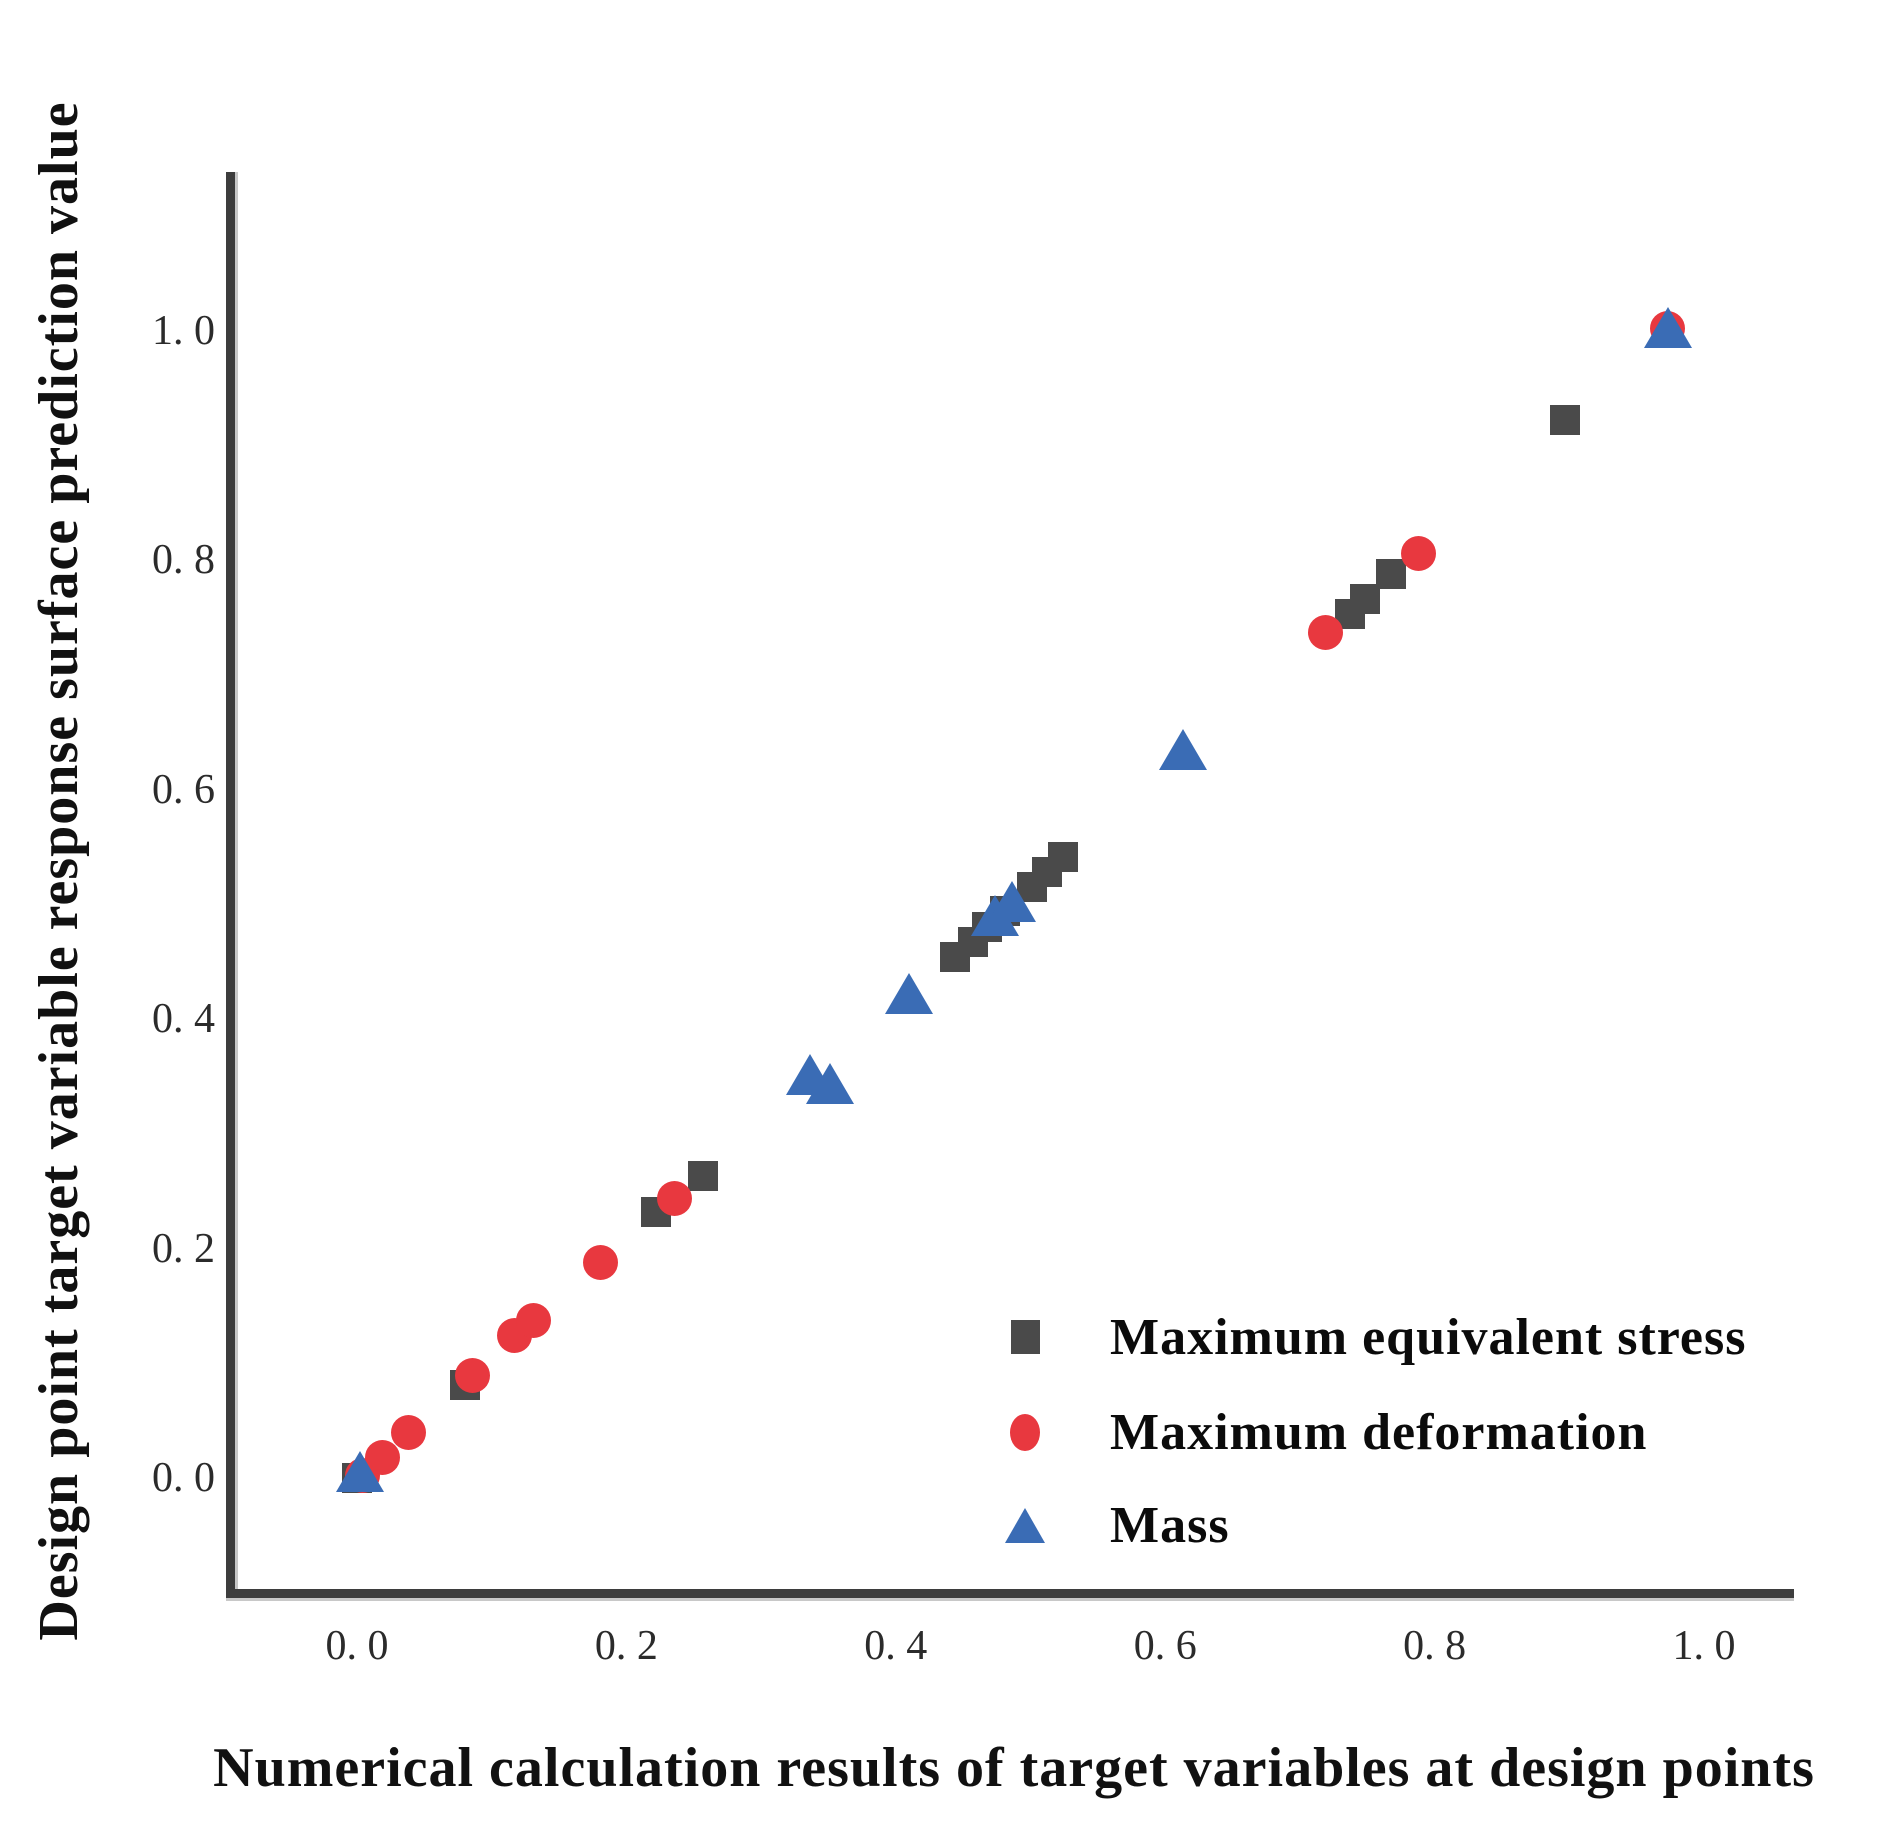 The height and width of the screenshot is (1825, 1878). Describe the element at coordinates (1025, 1337) in the screenshot. I see `square-marker-icon` at that location.